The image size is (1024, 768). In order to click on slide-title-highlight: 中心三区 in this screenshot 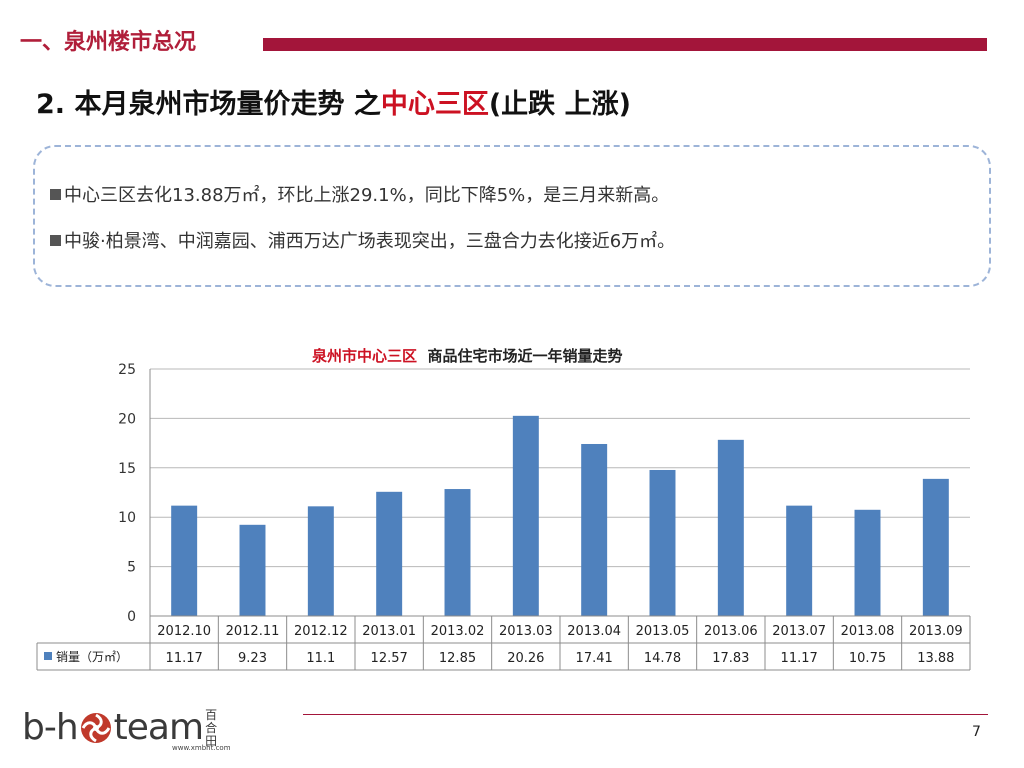, I will do `click(434, 104)`.